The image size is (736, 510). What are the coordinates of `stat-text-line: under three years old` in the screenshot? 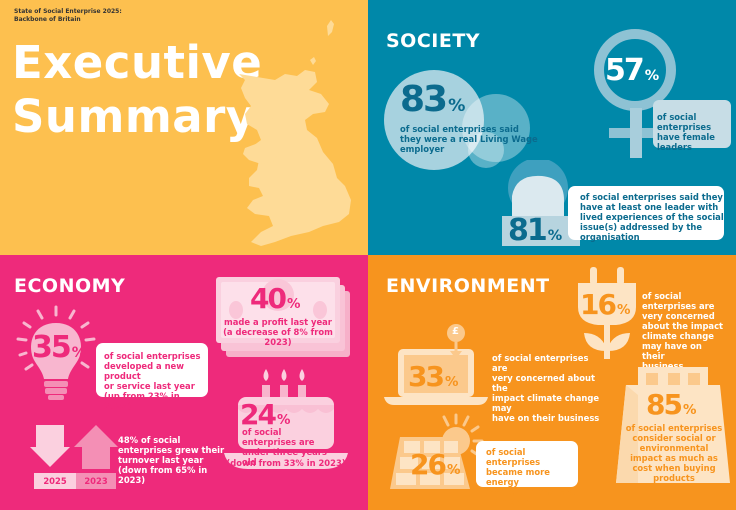 It's located at (284, 457).